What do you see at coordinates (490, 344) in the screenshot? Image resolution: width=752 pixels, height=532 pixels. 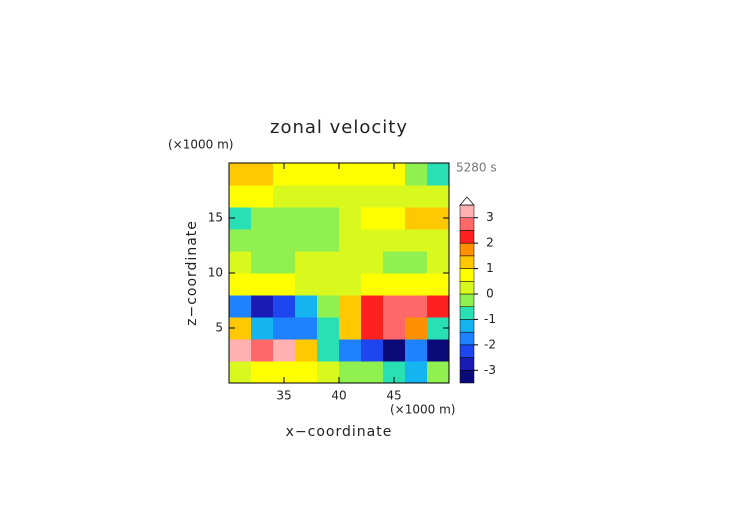 I see `colorbar-tick-label: -2` at bounding box center [490, 344].